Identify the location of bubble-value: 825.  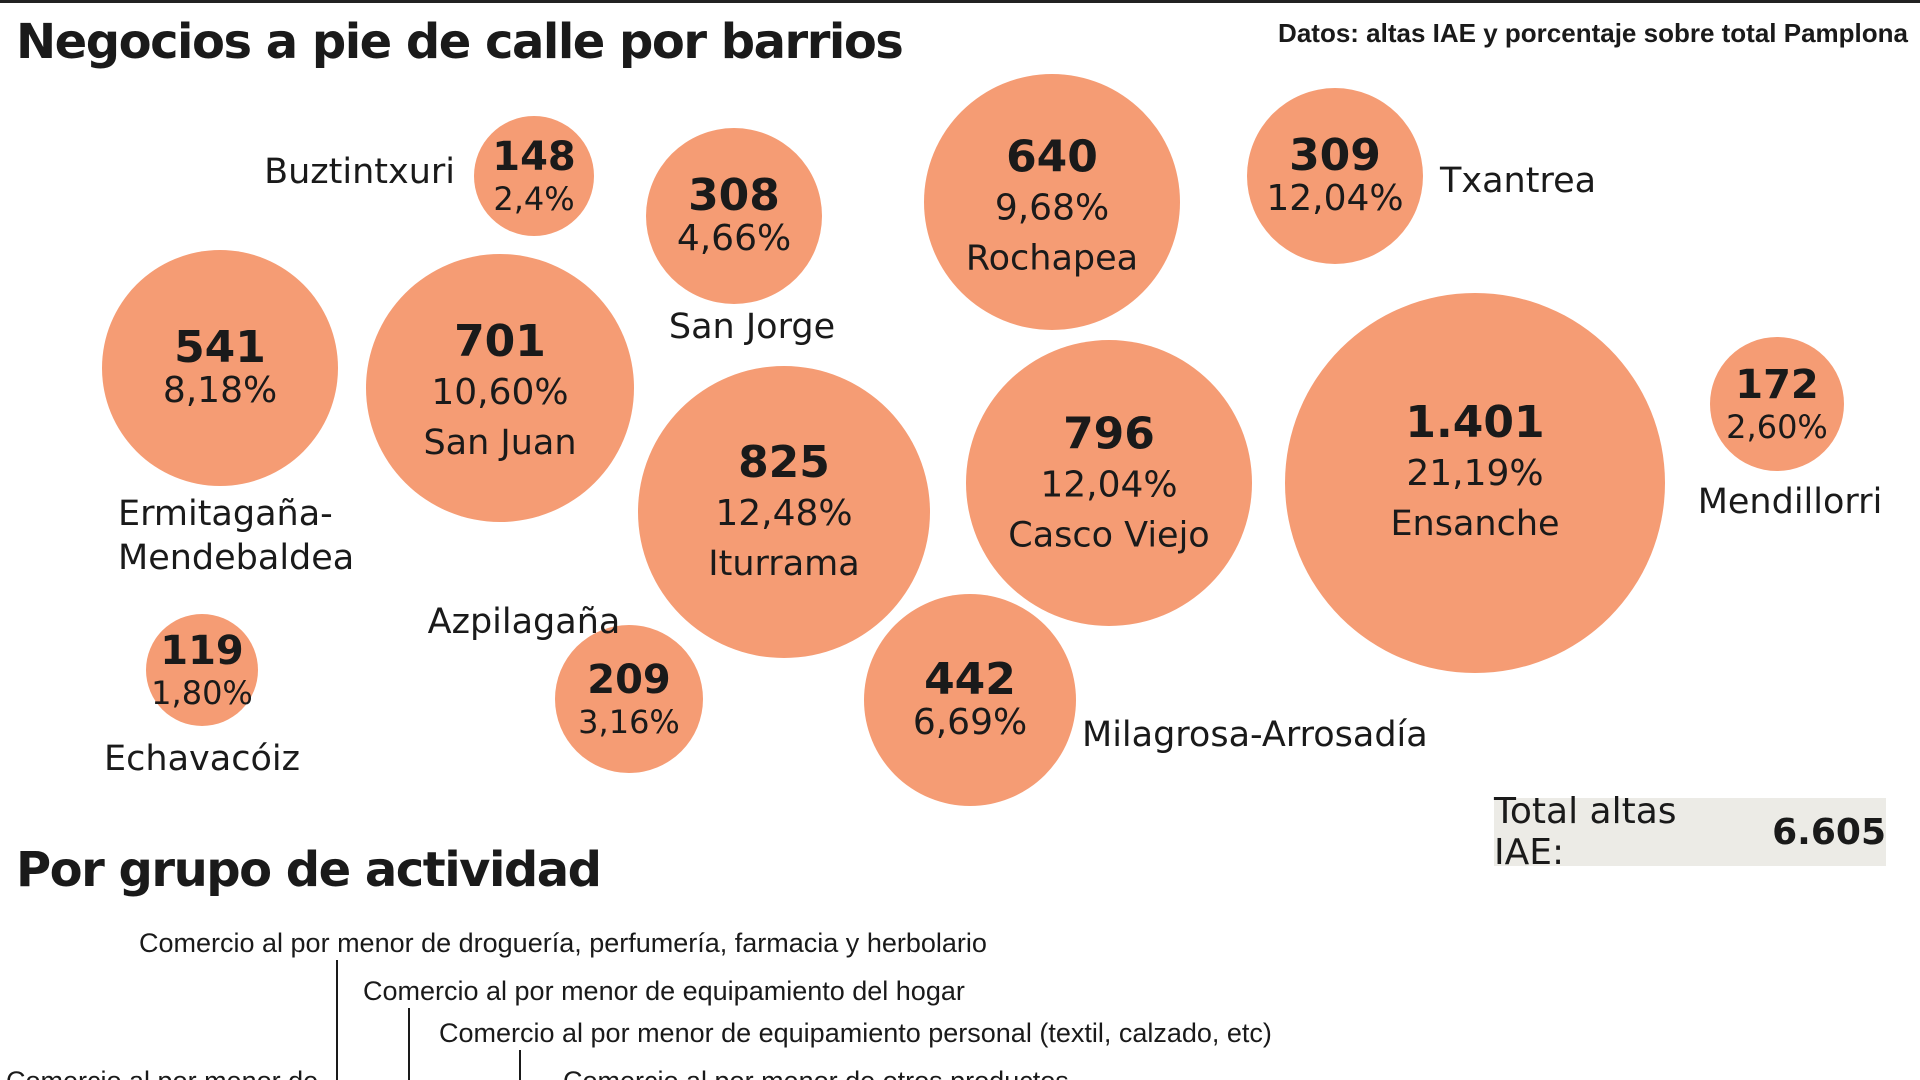
(784, 462).